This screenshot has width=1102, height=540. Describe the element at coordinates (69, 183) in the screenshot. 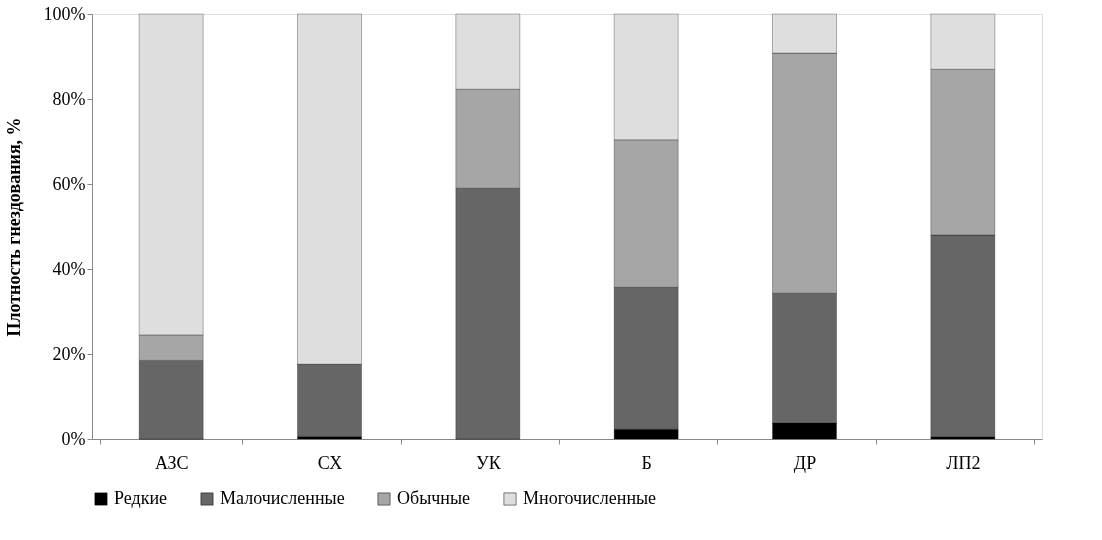

I see `y-tick-label: 60%` at that location.